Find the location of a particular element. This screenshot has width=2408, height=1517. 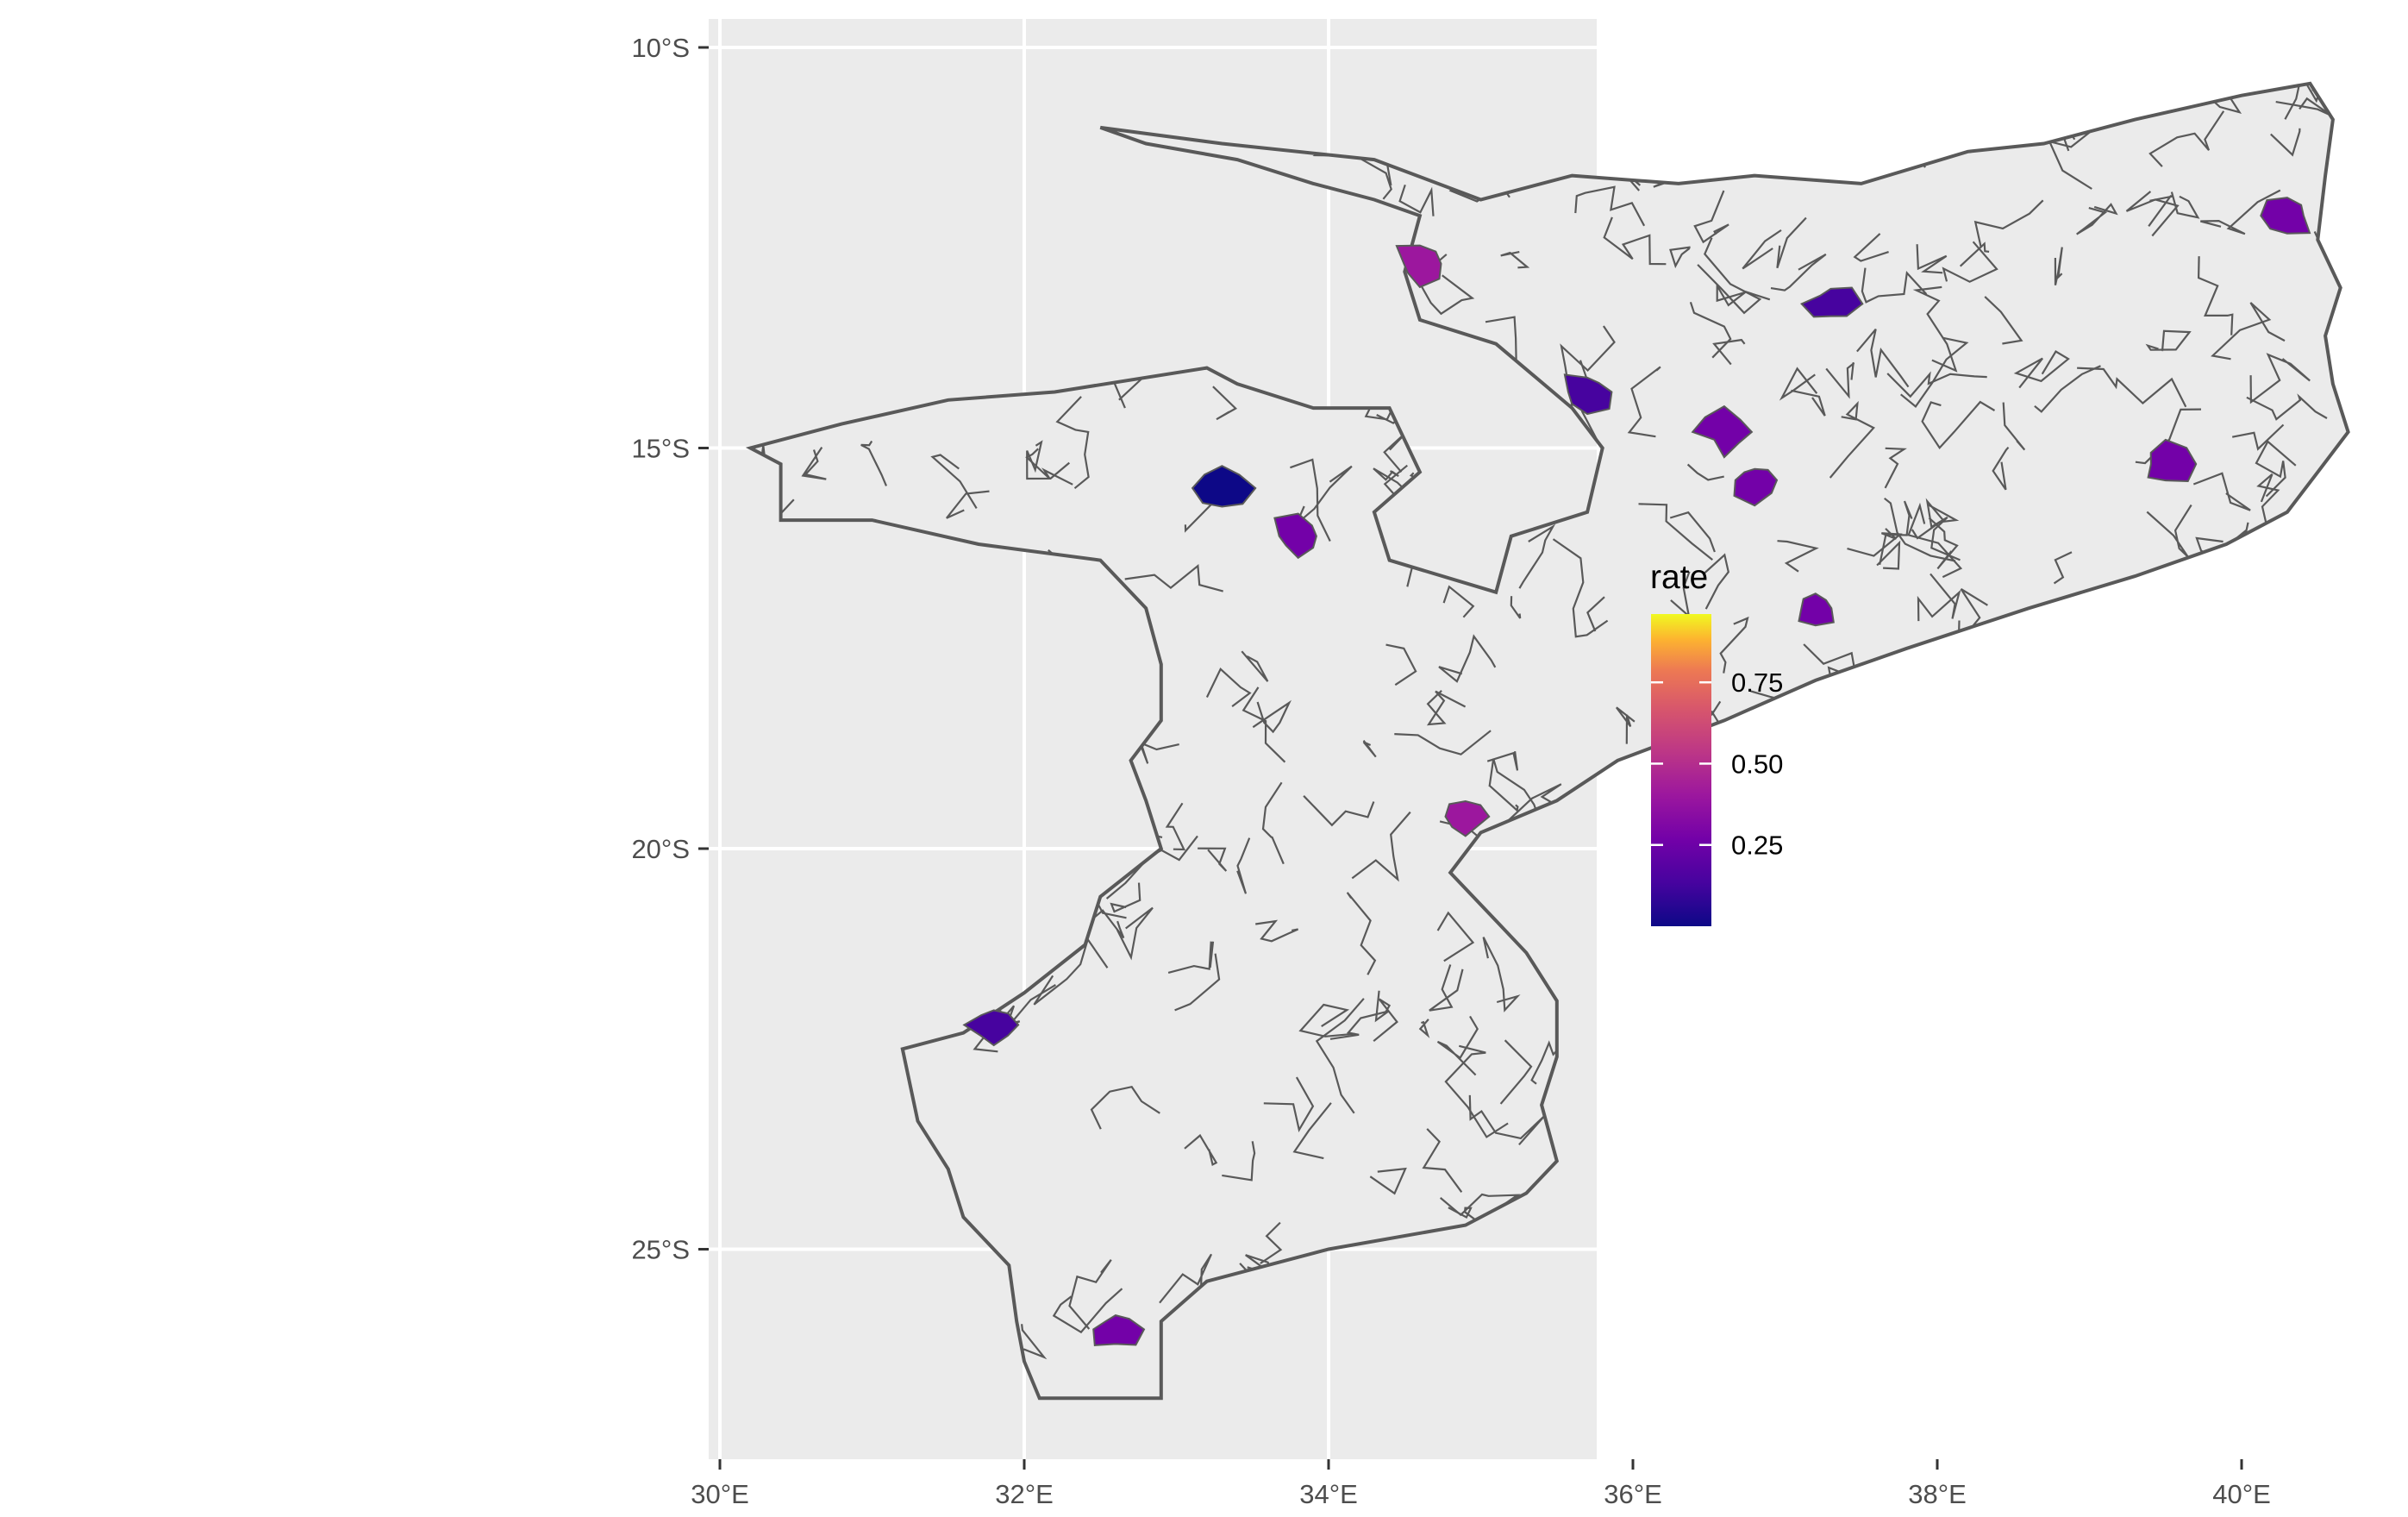

x-tick-label: 30°E is located at coordinates (720, 1494).